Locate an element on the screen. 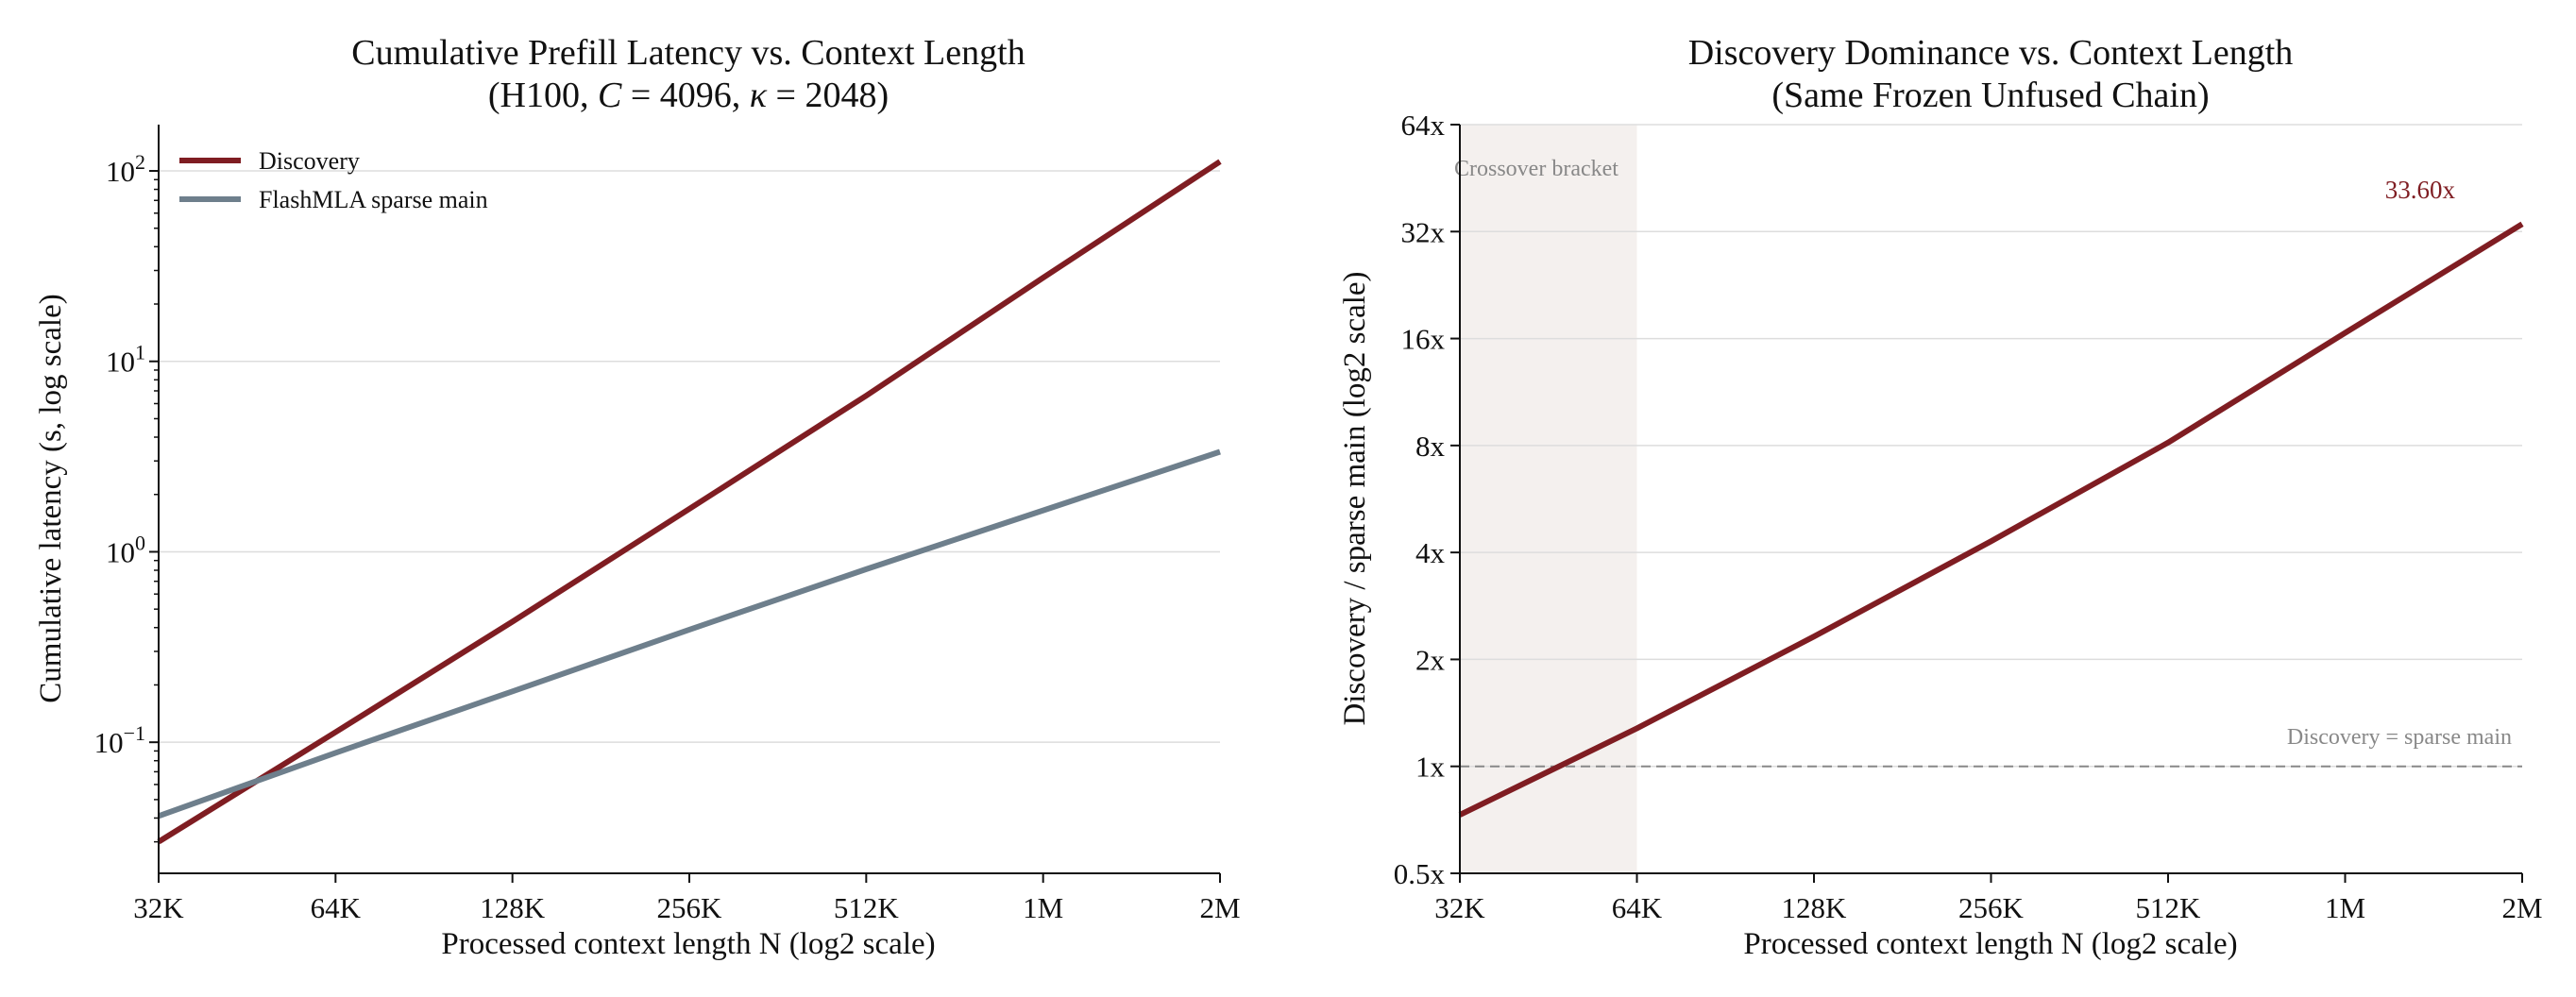  subtitle-part: C is located at coordinates (610, 95).